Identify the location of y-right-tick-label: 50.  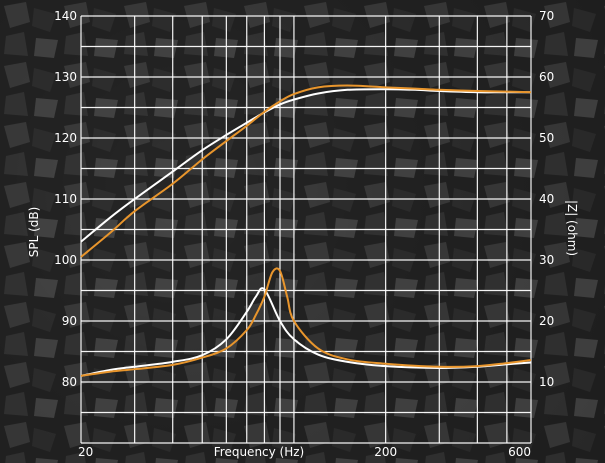
(546, 138).